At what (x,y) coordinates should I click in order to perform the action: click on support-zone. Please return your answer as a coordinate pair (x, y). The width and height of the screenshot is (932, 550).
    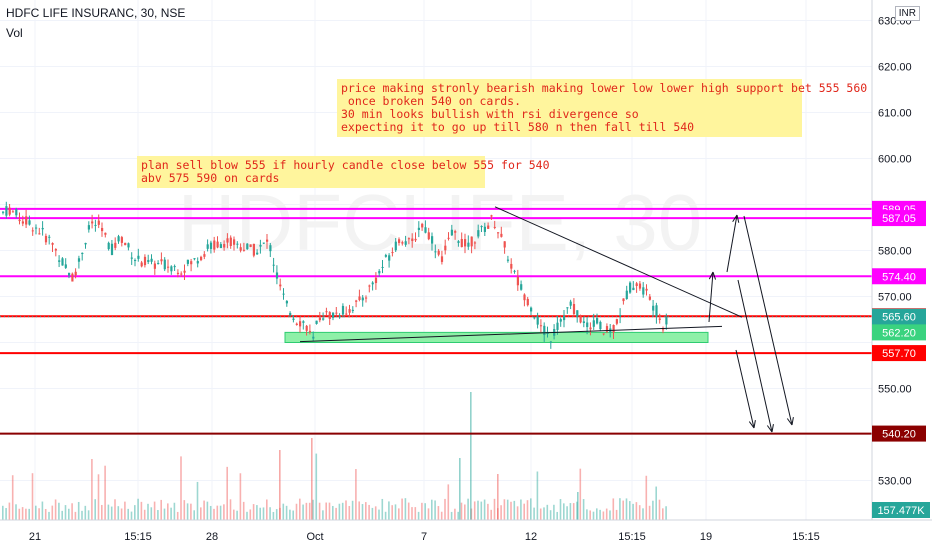
    Looking at the image, I should click on (496, 337).